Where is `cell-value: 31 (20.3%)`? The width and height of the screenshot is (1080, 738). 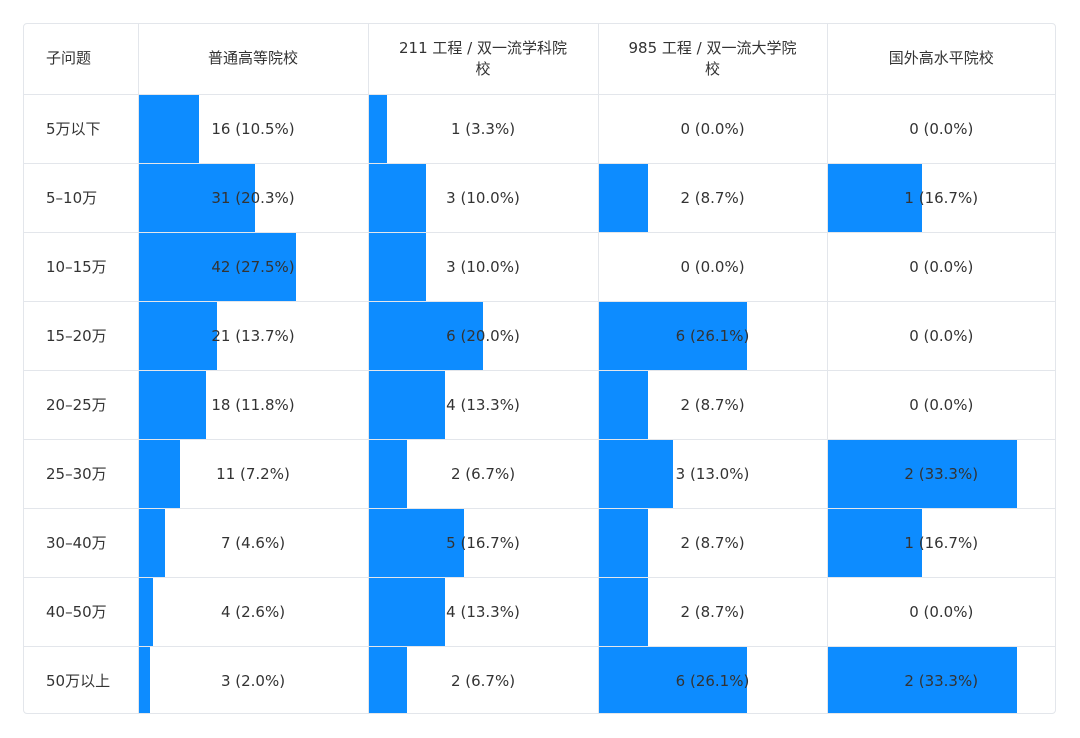 cell-value: 31 (20.3%) is located at coordinates (253, 197).